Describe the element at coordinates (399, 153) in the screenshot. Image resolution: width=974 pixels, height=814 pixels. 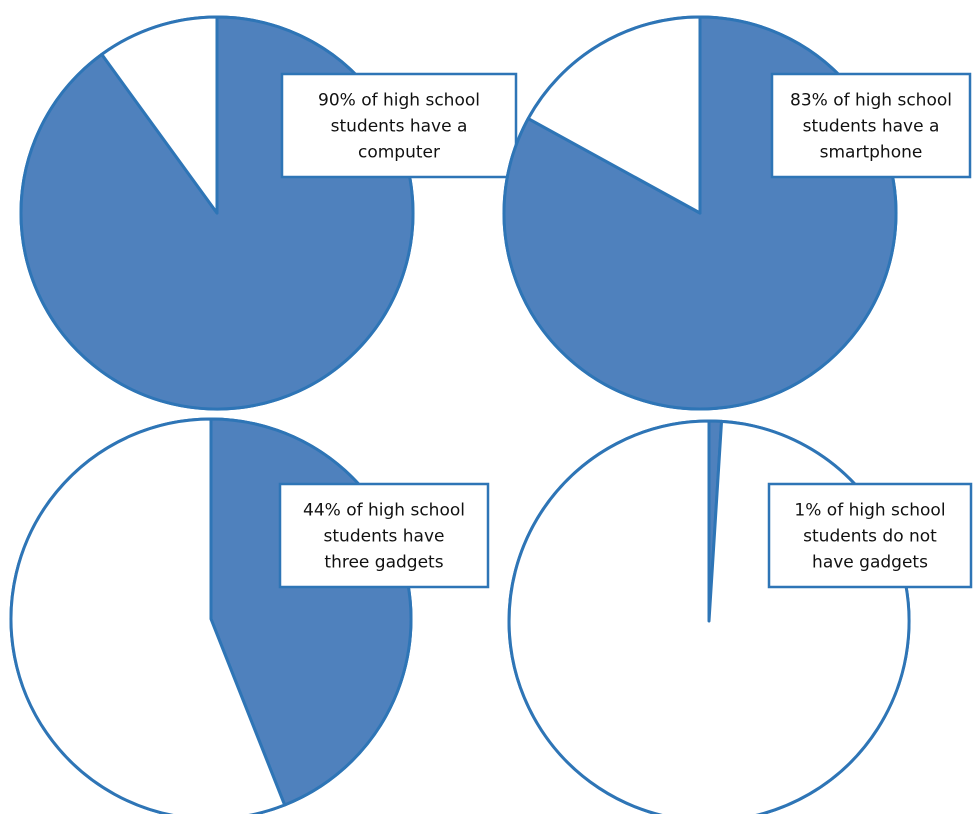
I see `callout-text-line: computer` at that location.